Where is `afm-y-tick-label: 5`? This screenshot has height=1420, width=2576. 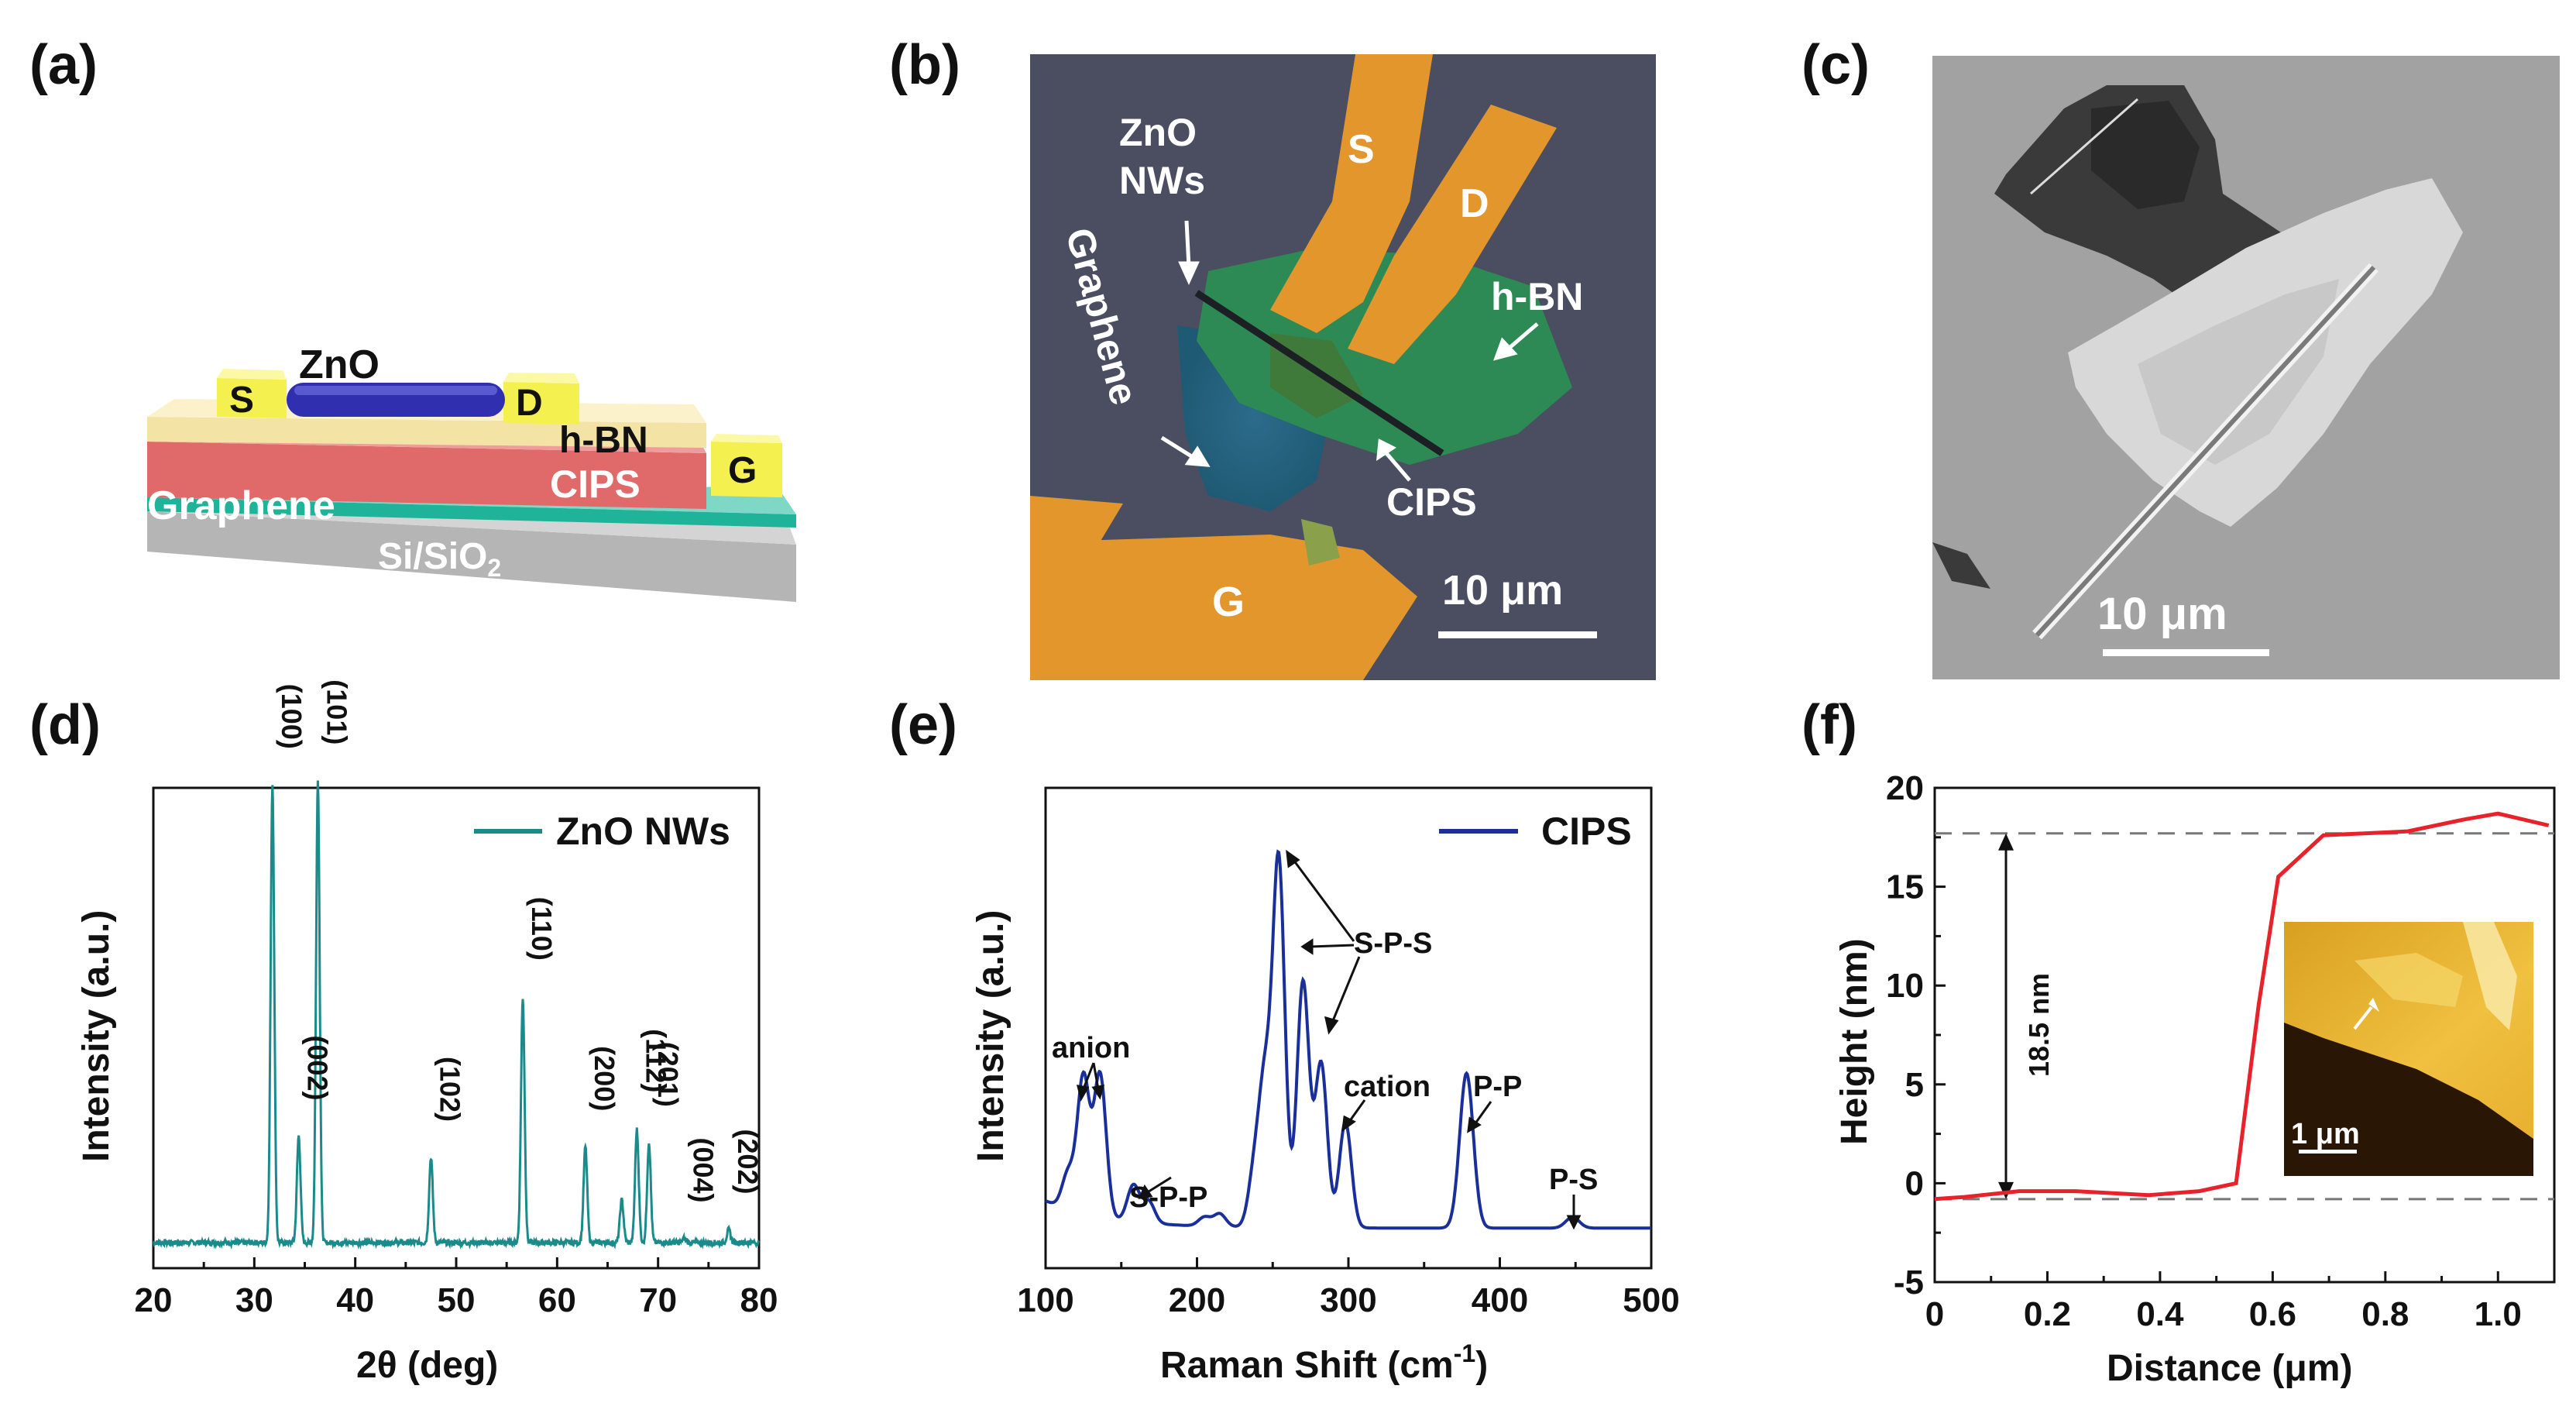
afm-y-tick-label: 5 is located at coordinates (1914, 1085).